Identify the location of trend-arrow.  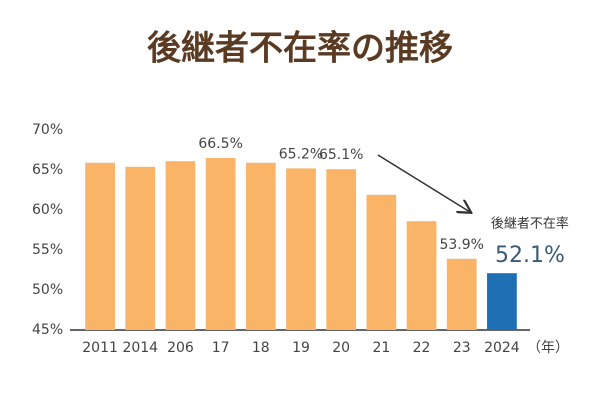
(423, 183).